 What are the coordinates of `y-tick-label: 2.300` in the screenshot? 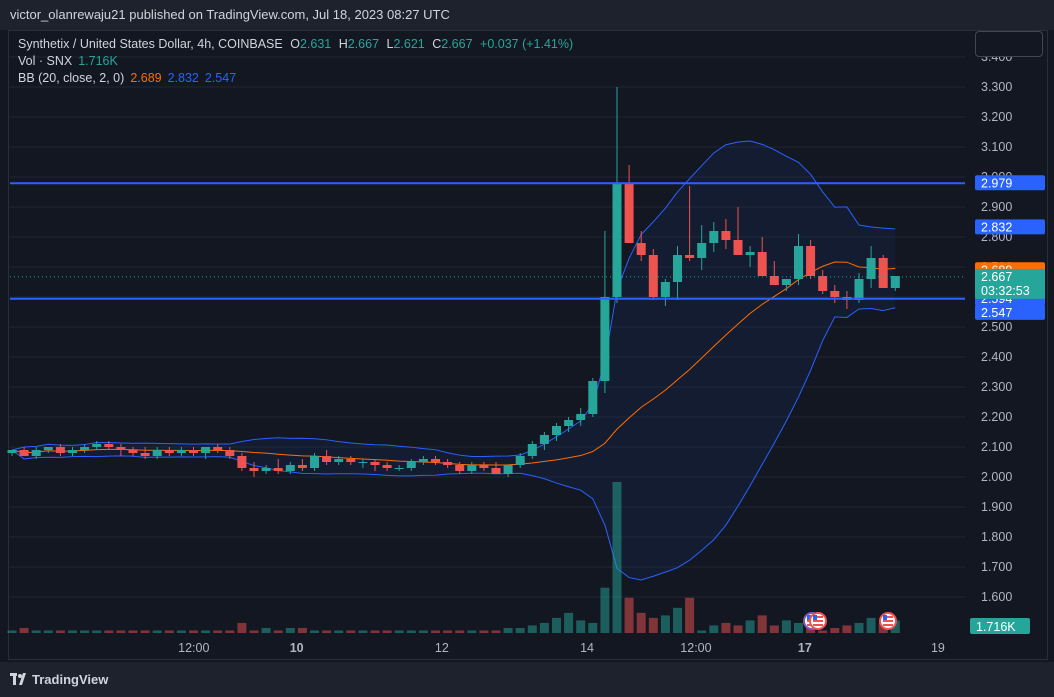 It's located at (996, 387).